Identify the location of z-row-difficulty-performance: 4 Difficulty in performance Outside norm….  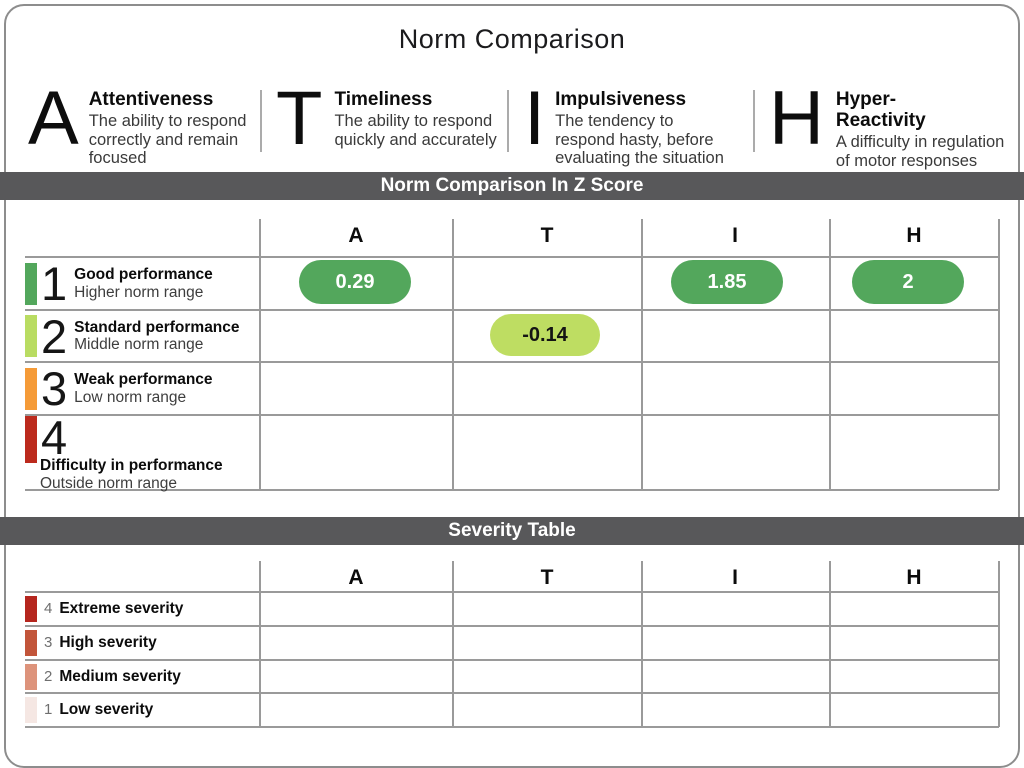
(145, 451).